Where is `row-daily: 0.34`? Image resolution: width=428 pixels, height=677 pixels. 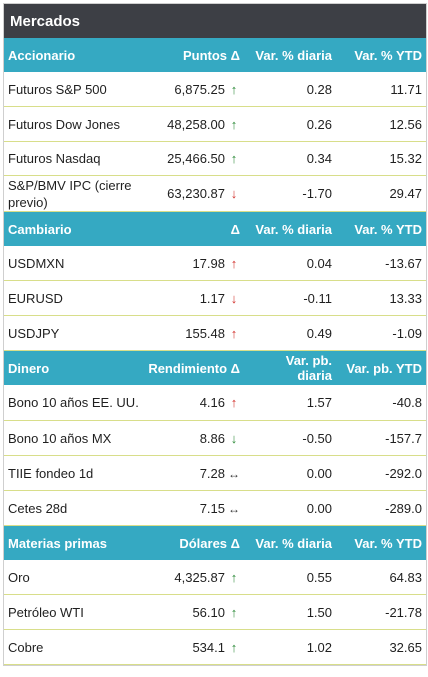 row-daily: 0.34 is located at coordinates (319, 158).